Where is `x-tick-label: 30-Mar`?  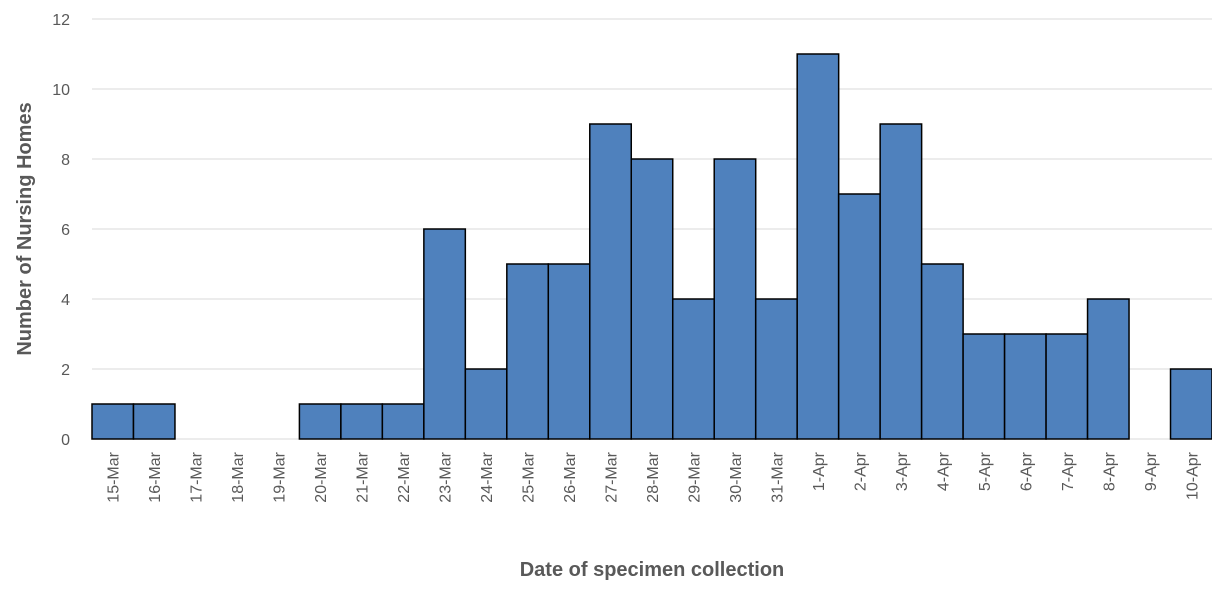
x-tick-label: 30-Mar is located at coordinates (736, 476).